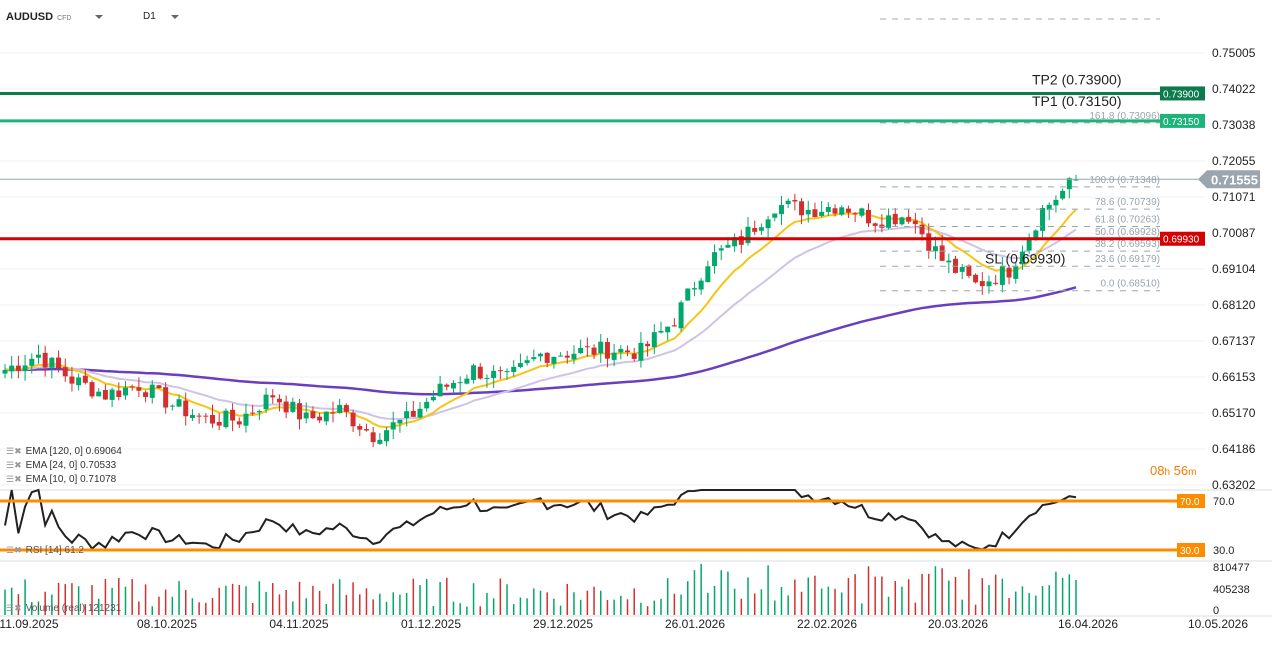 The height and width of the screenshot is (647, 1272). What do you see at coordinates (1131, 284) in the screenshot?
I see `fib-label: 0.0 (0.68510)` at bounding box center [1131, 284].